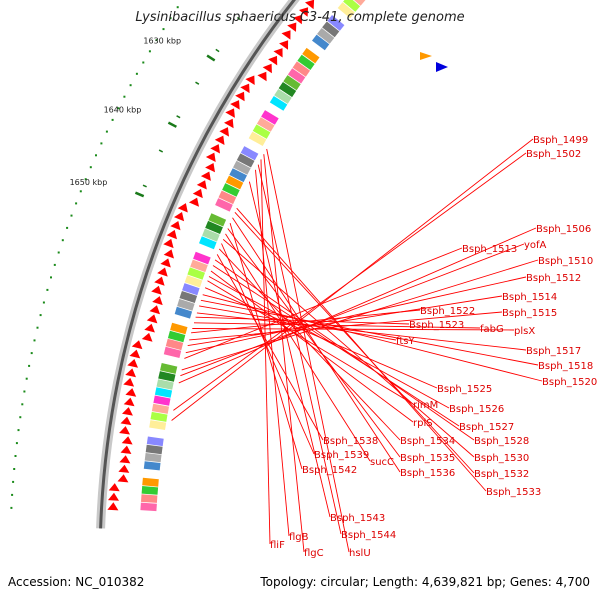  What do you see at coordinates (427, 458) in the screenshot?
I see `gene-label: Bsph_1535` at bounding box center [427, 458].